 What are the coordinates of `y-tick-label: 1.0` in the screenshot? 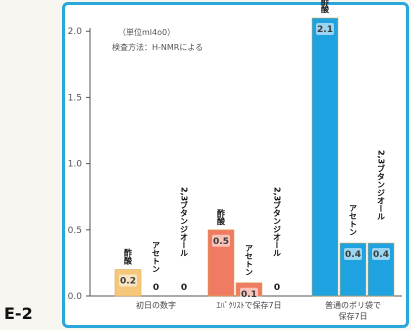 It's located at (75, 165).